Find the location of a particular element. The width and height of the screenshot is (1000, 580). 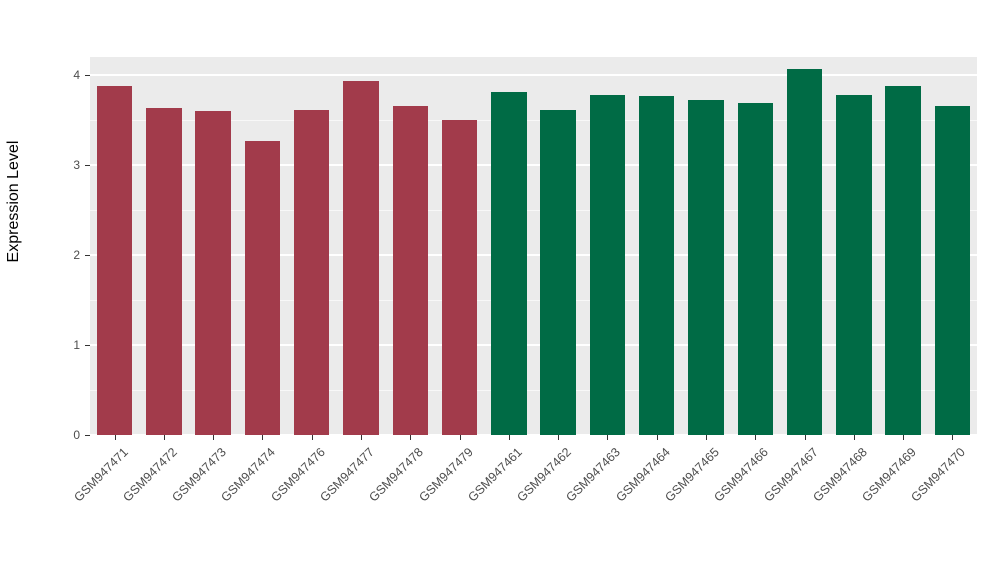

bar-GSM947471 is located at coordinates (114, 260).